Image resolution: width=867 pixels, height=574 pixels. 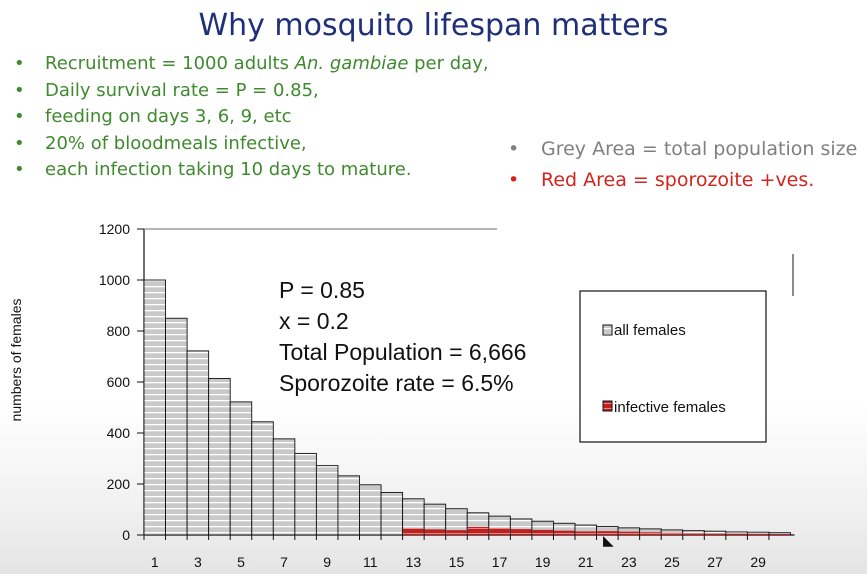 I want to click on grey-area-note: • Grey Area = total population size, so click(x=682, y=151).